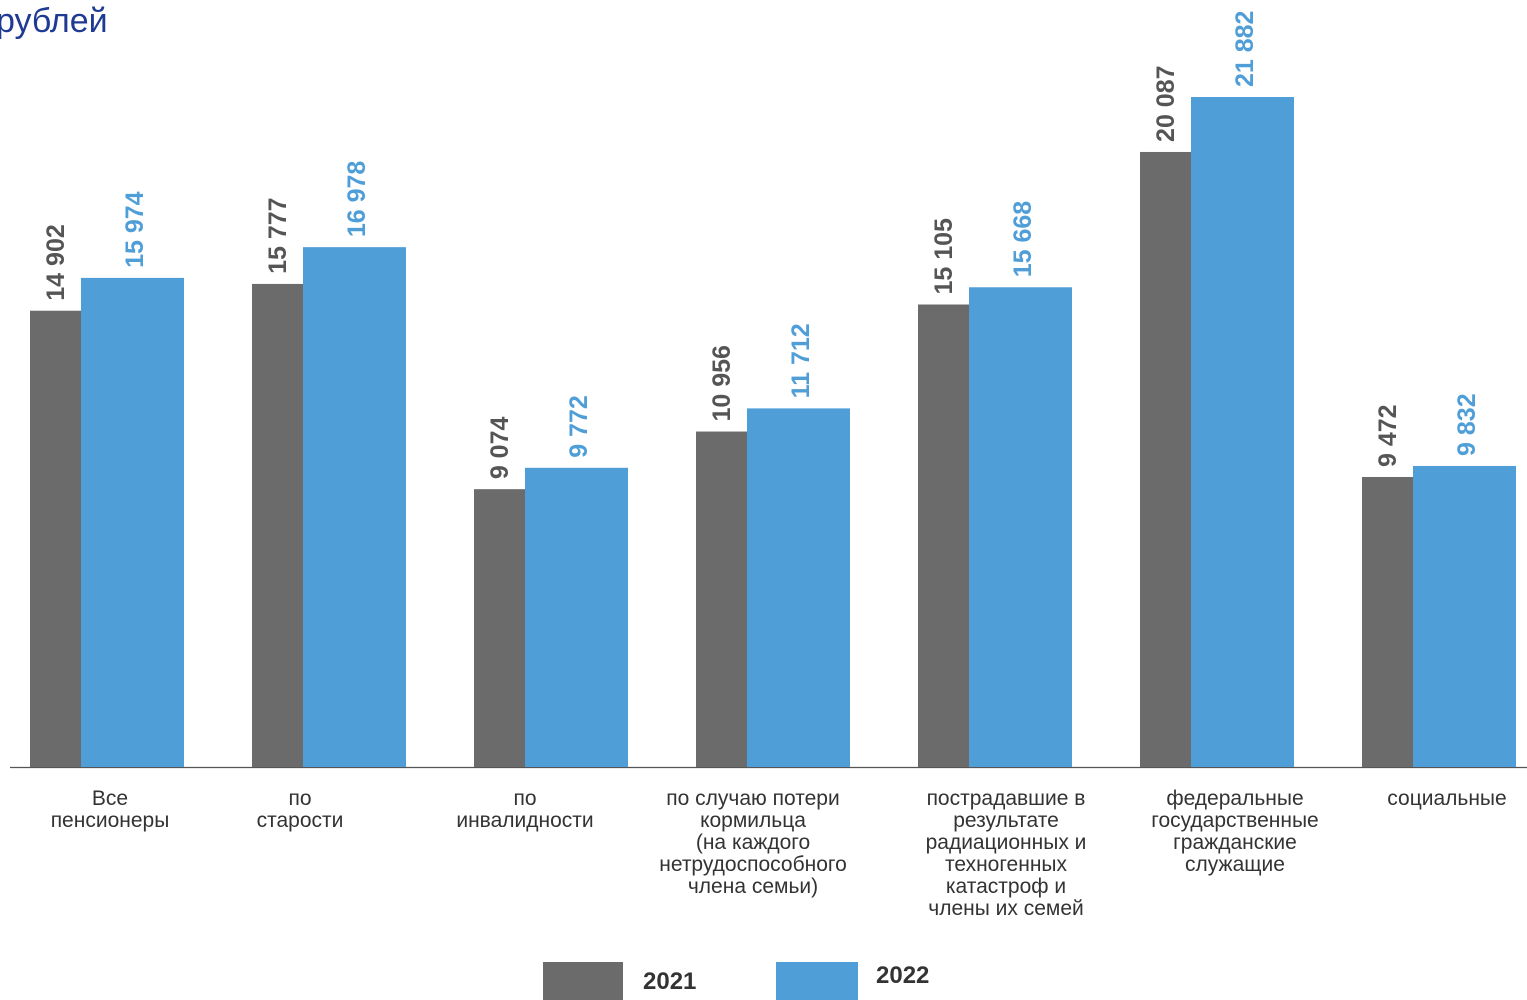  I want to click on value-label-2021-4: 15 105, so click(944, 256).